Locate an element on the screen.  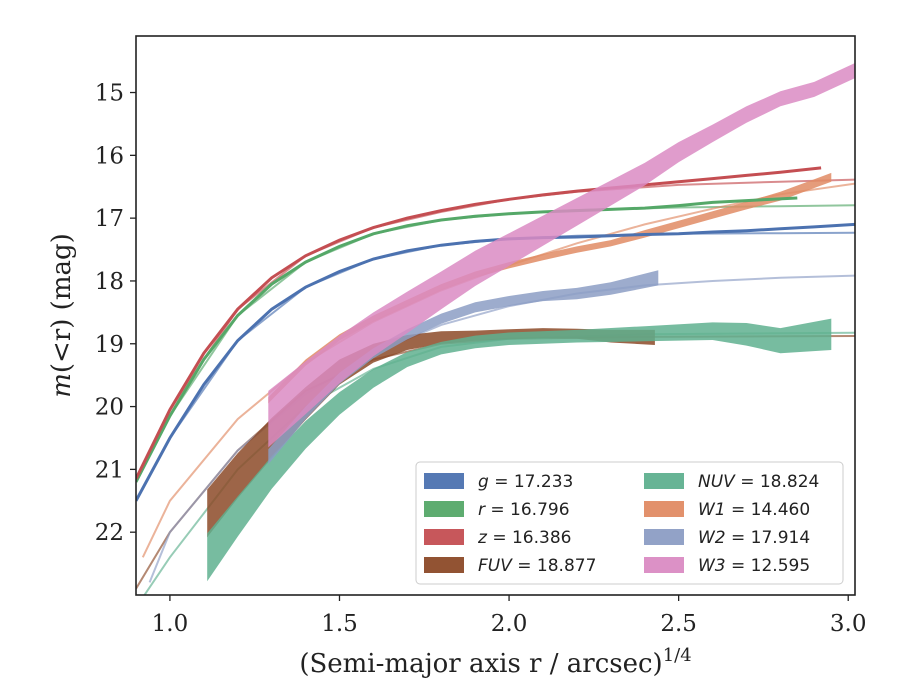
legend-swatch-NUV is located at coordinates (664, 481).